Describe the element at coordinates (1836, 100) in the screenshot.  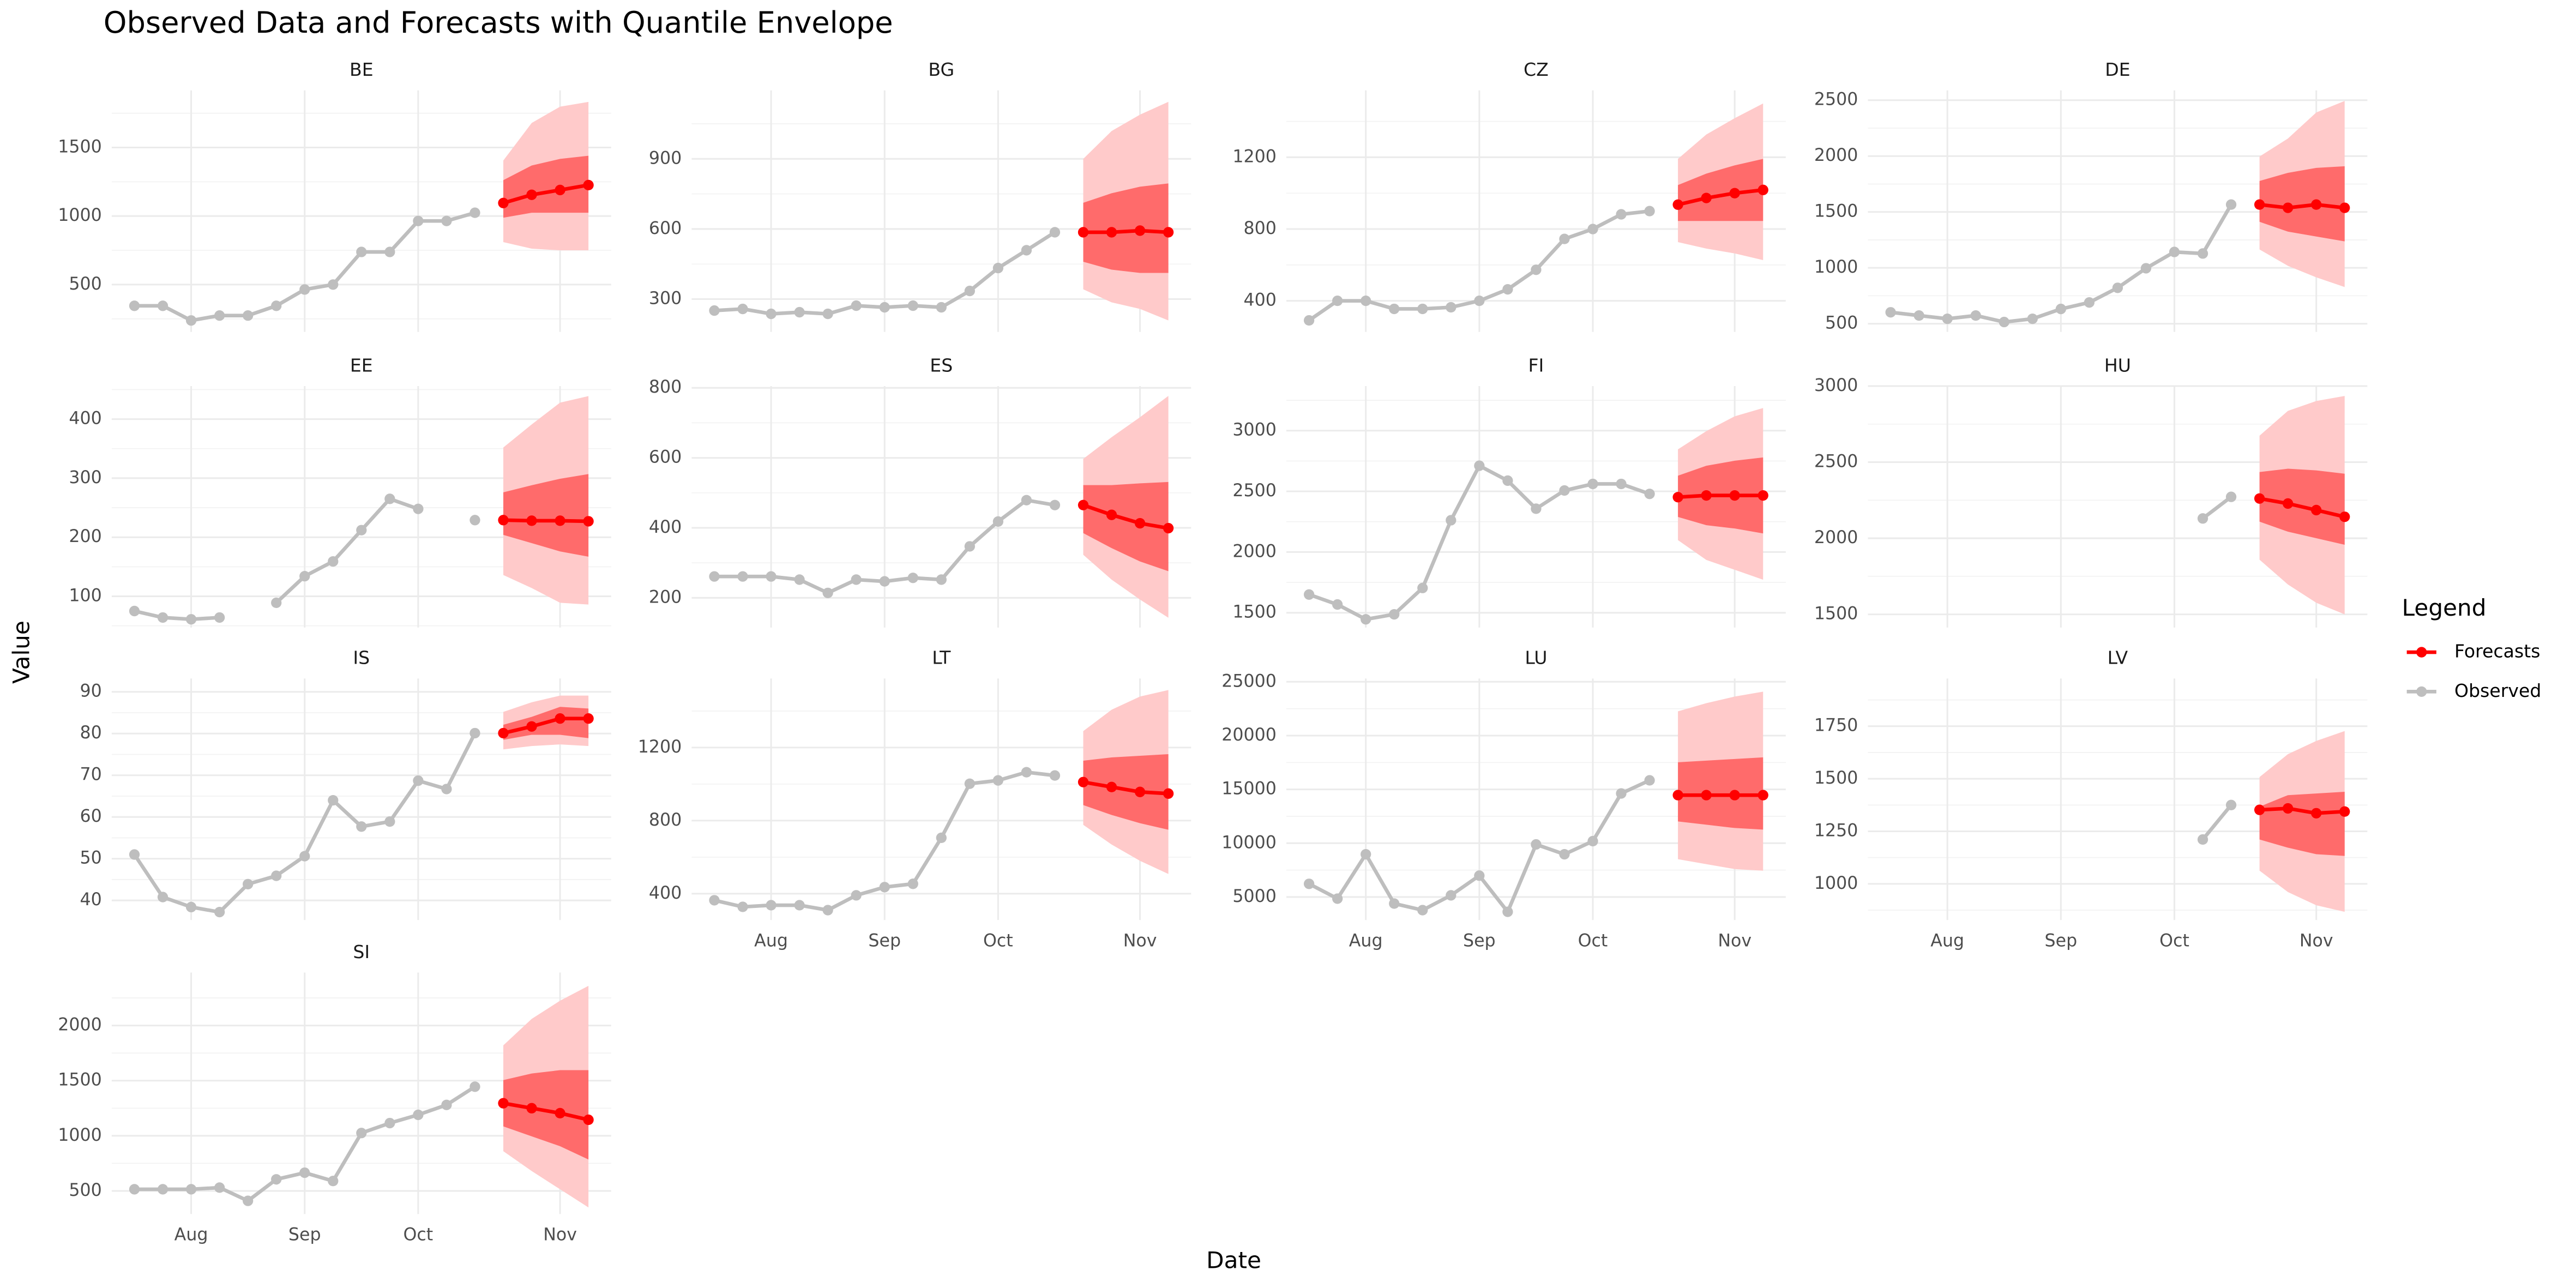
I see `y-tick-label: 2500` at that location.